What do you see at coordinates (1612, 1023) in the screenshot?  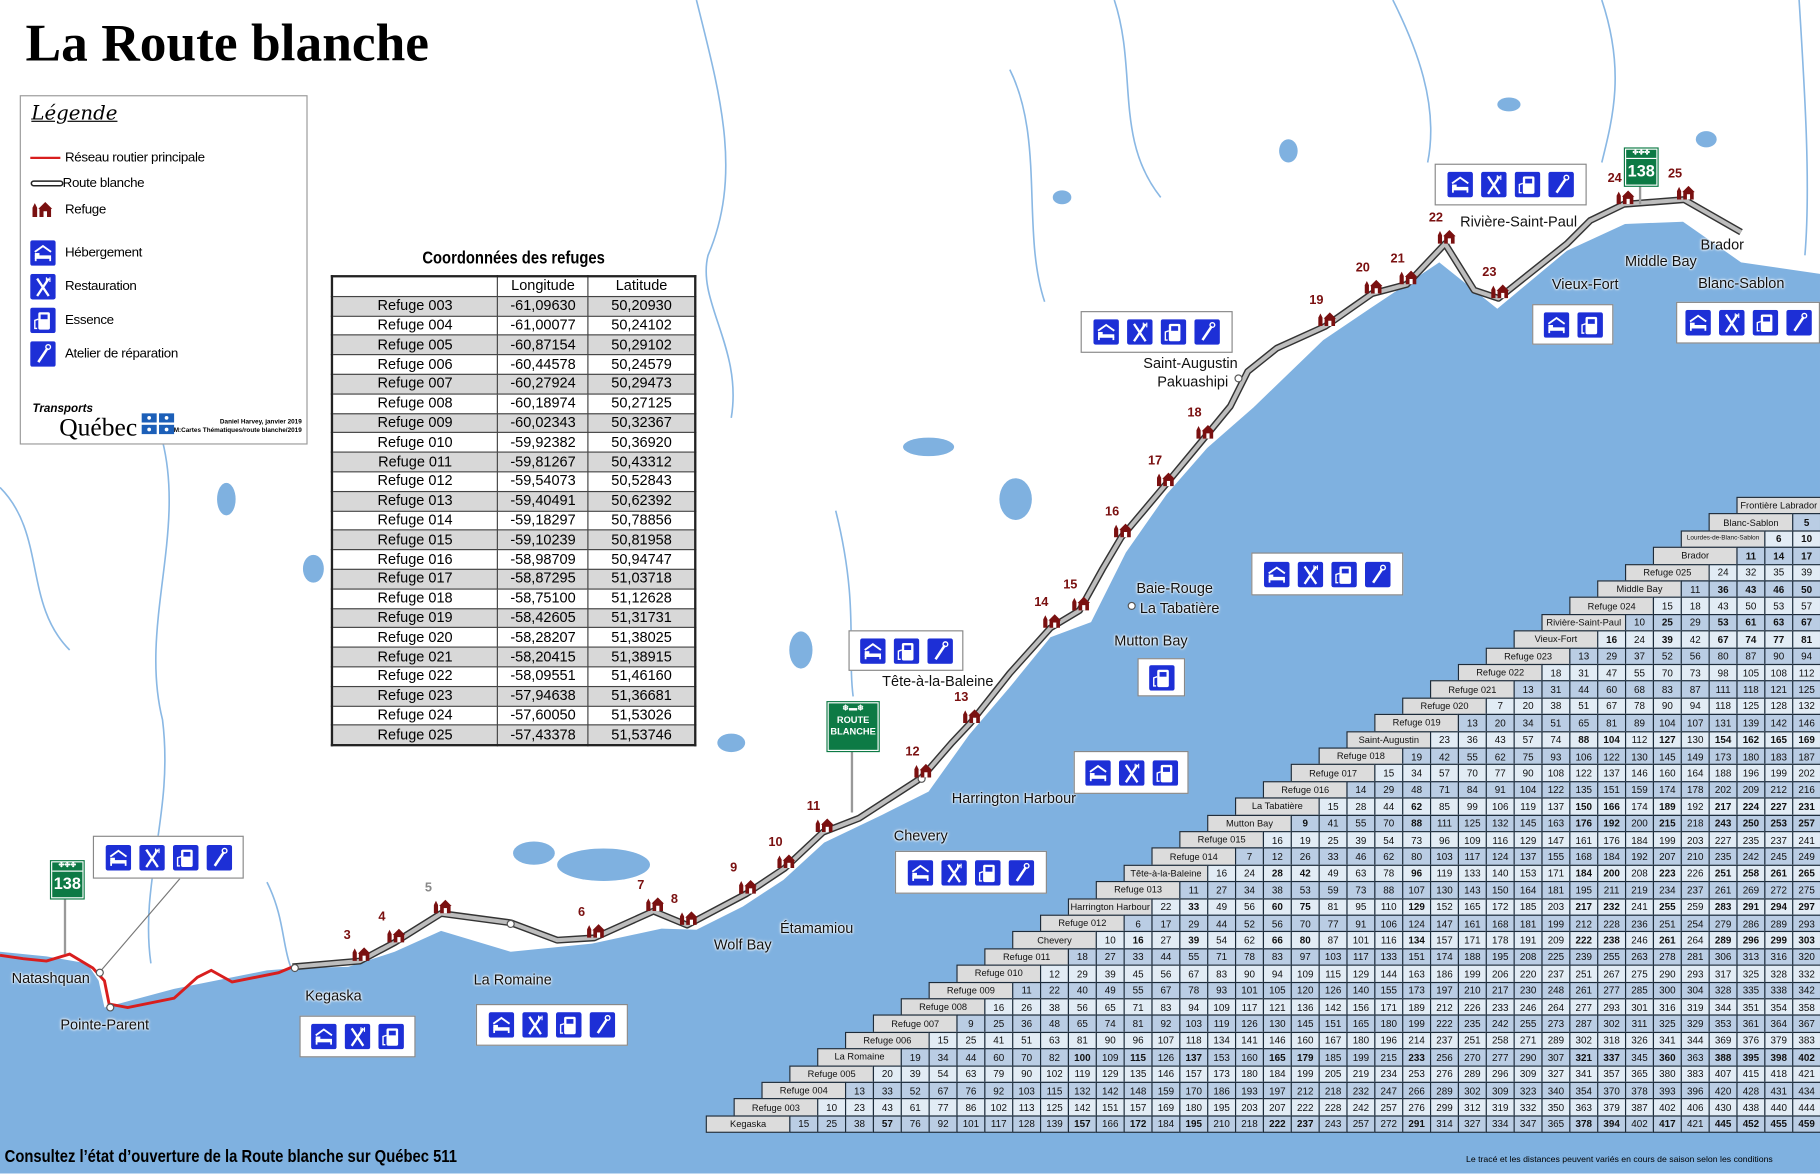 I see `distance-cell: 302` at bounding box center [1612, 1023].